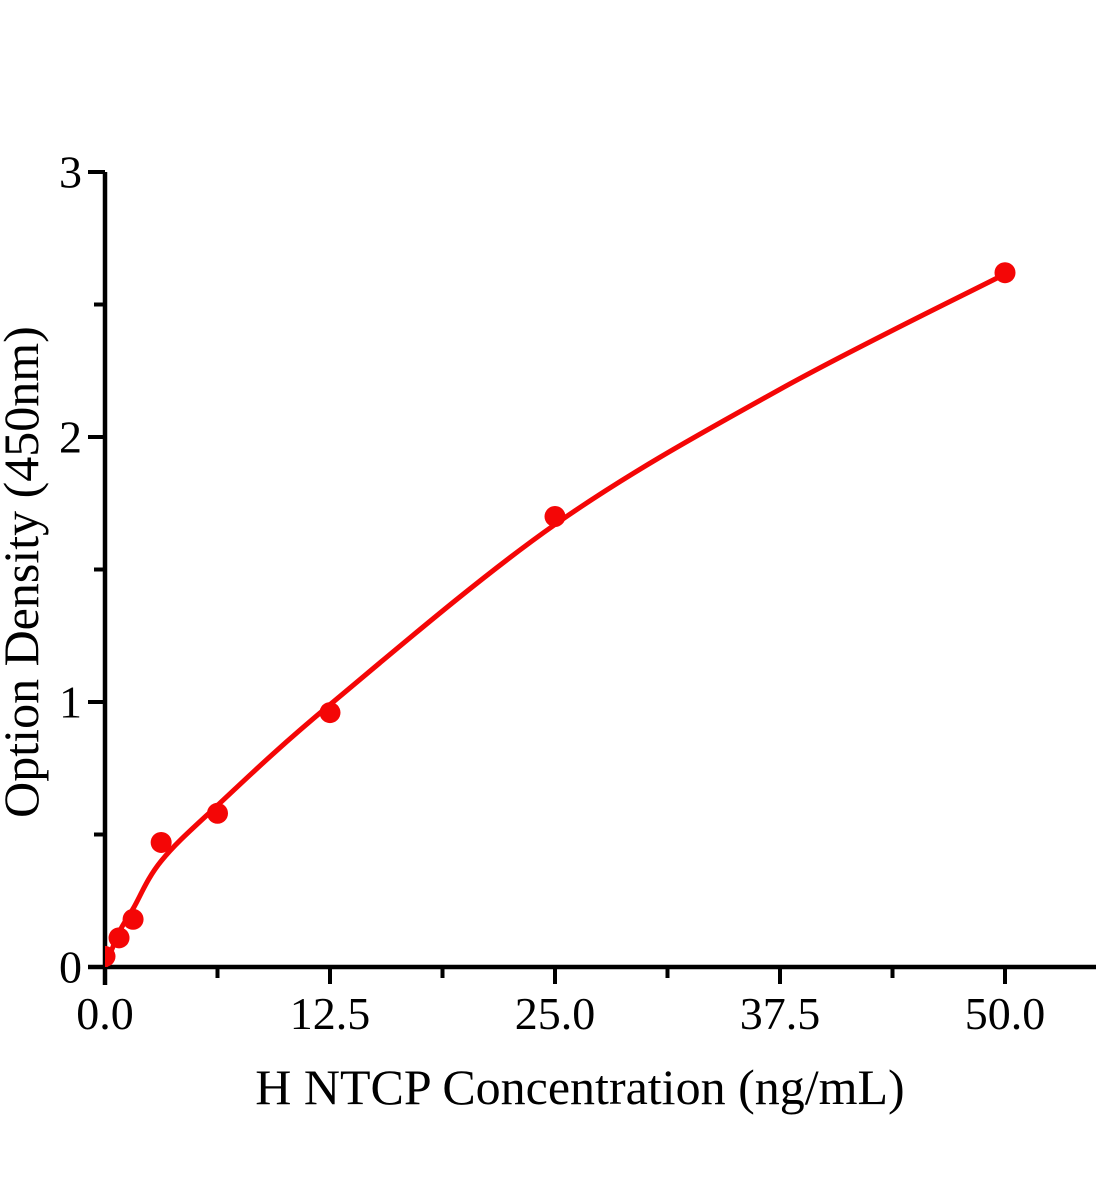  I want to click on x-axis-title: H NTCP Concentration (ng/mL), so click(579, 1087).